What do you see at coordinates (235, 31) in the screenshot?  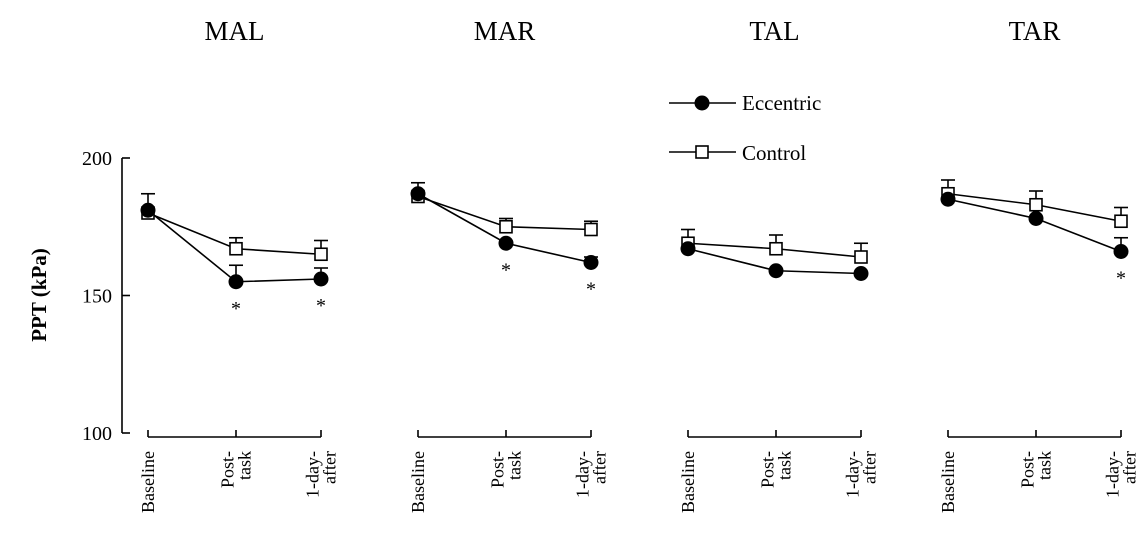 I see `panel-title: MAL` at bounding box center [235, 31].